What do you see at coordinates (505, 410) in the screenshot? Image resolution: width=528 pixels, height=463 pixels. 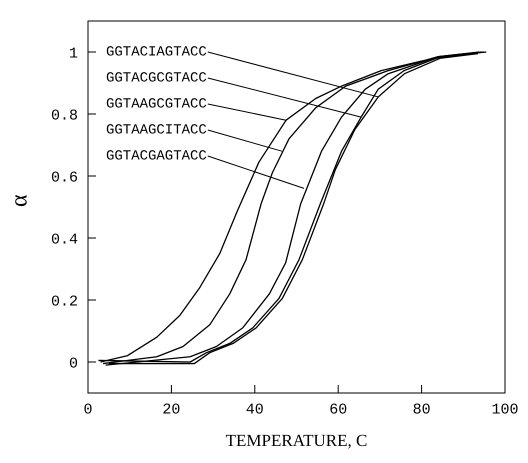 I see `x-tick-label: 100` at bounding box center [505, 410].